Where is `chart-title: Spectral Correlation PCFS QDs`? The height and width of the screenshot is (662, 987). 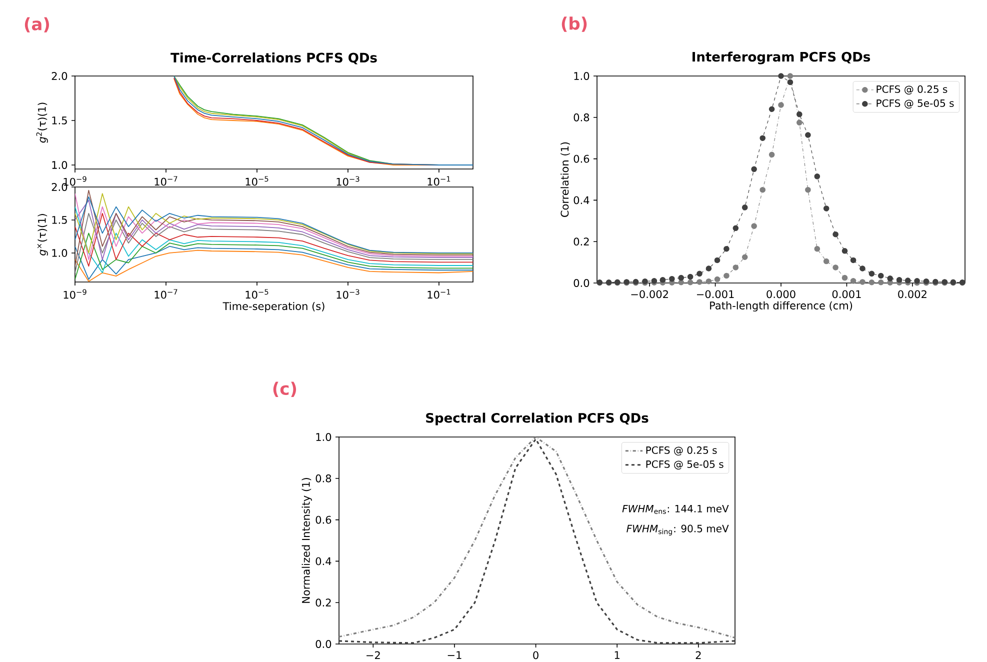 chart-title: Spectral Correlation PCFS QDs is located at coordinates (537, 419).